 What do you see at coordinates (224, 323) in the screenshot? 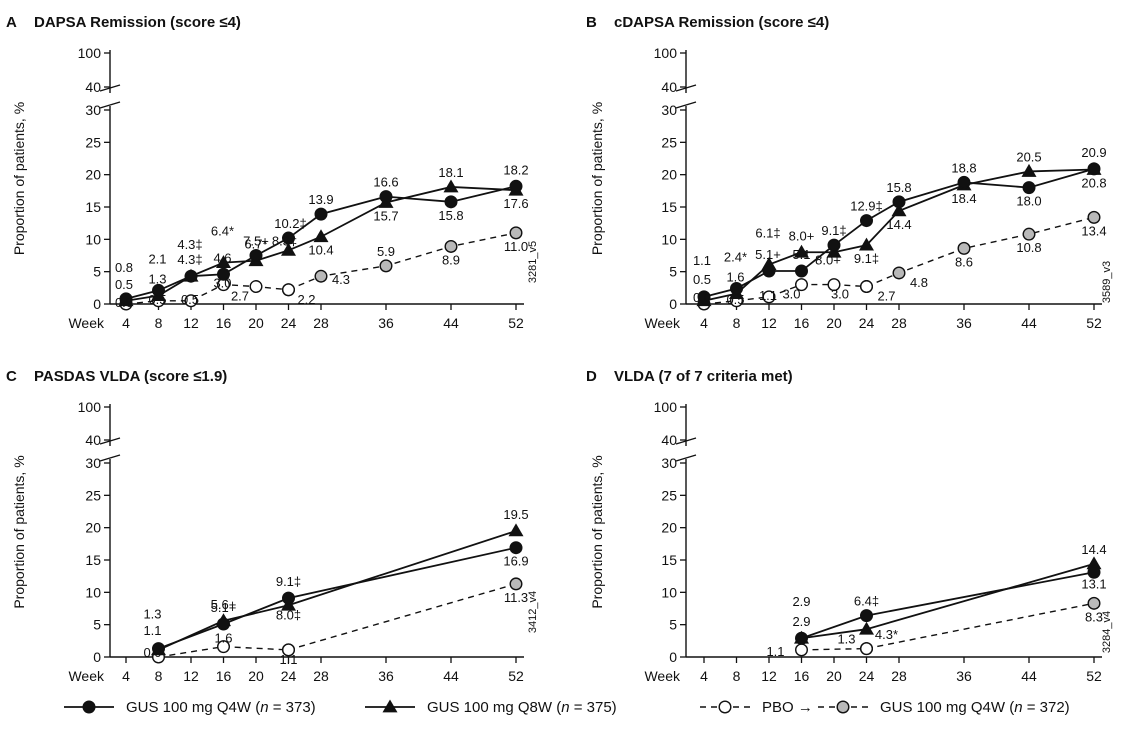
I see `x-tick-label: 16` at bounding box center [224, 323].